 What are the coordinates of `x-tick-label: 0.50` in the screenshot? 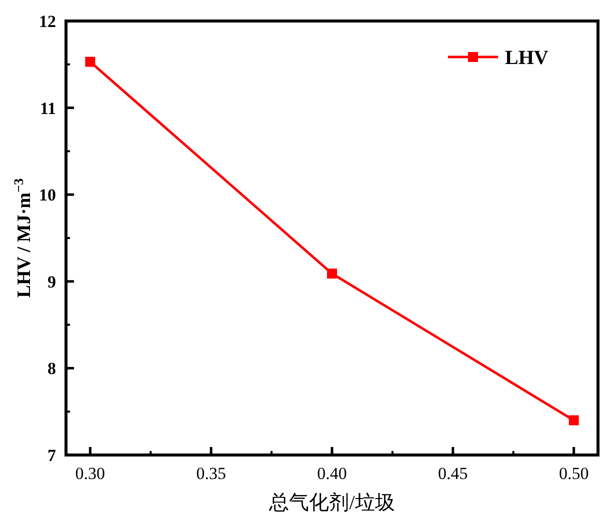 It's located at (573, 473).